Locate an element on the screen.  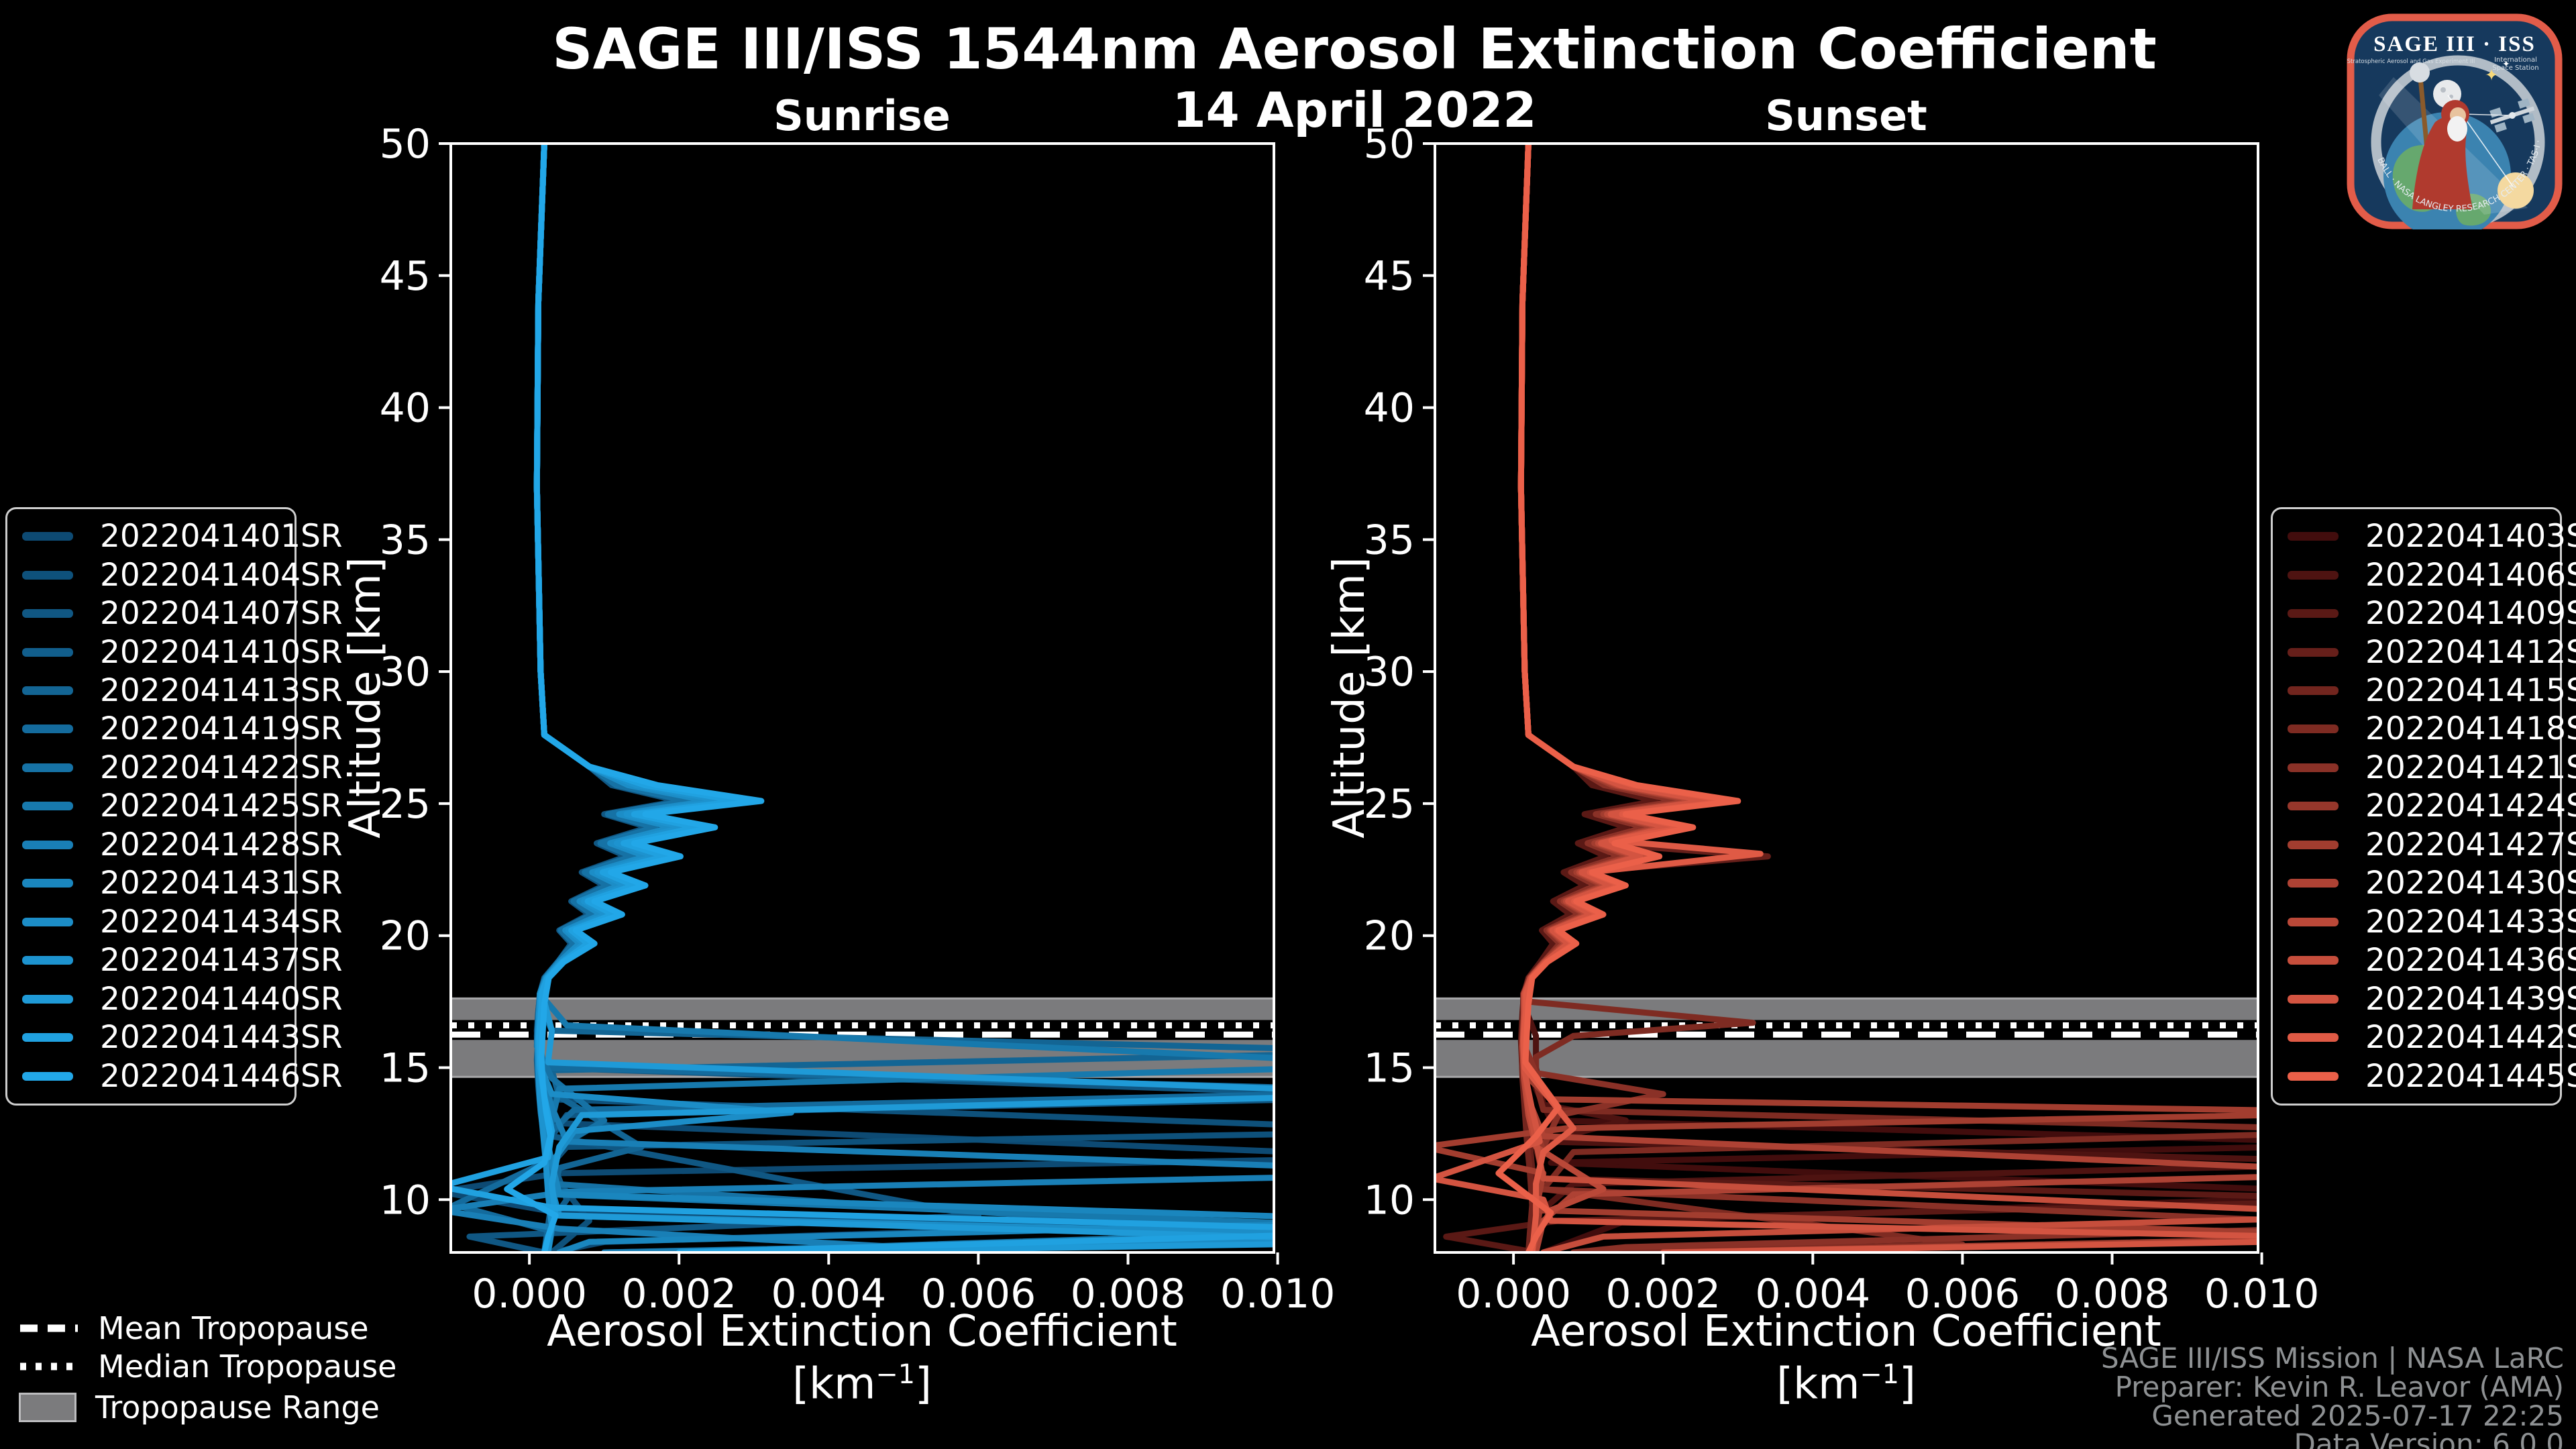
legend-item: 2022041409SS is located at coordinates (2424, 613).